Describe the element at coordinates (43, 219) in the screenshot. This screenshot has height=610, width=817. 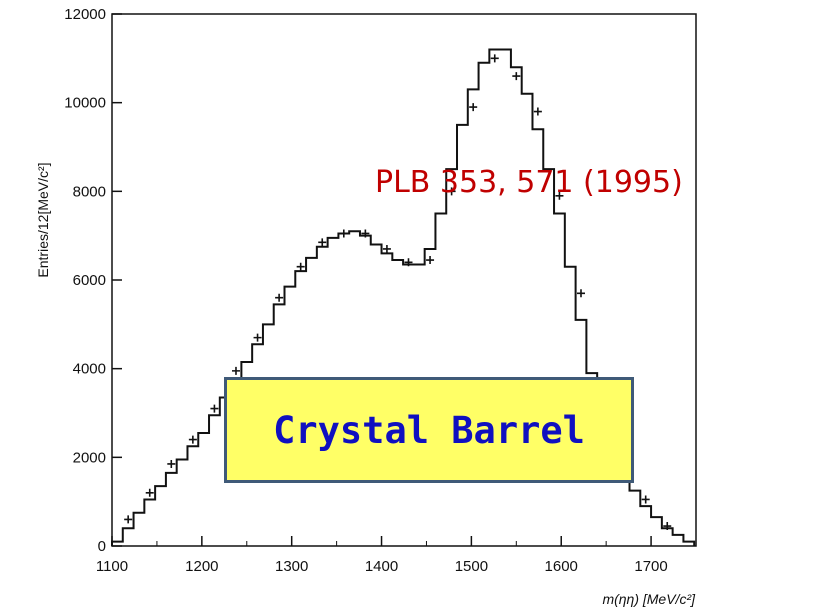
I see `y-axis-label: Entries/12[MeV/c²]` at that location.